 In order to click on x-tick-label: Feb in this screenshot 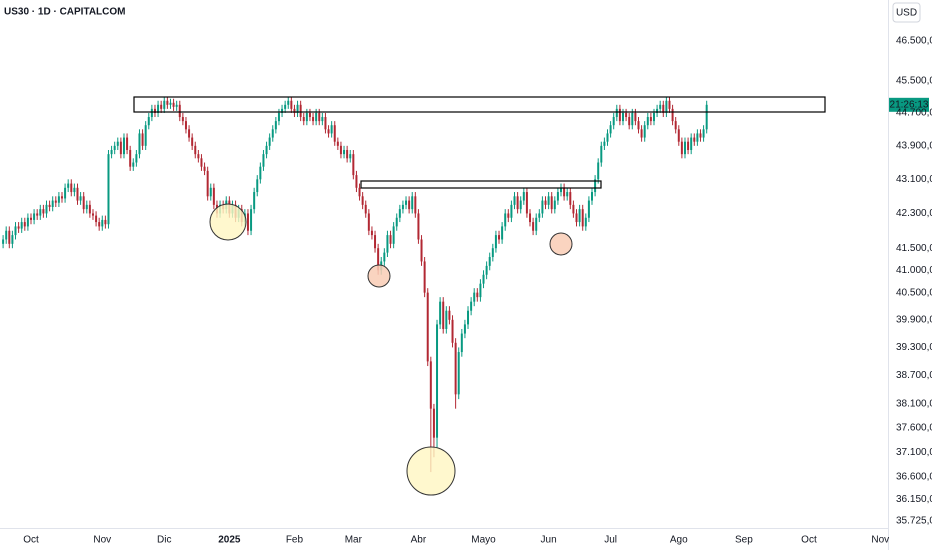, I will do `click(295, 540)`.